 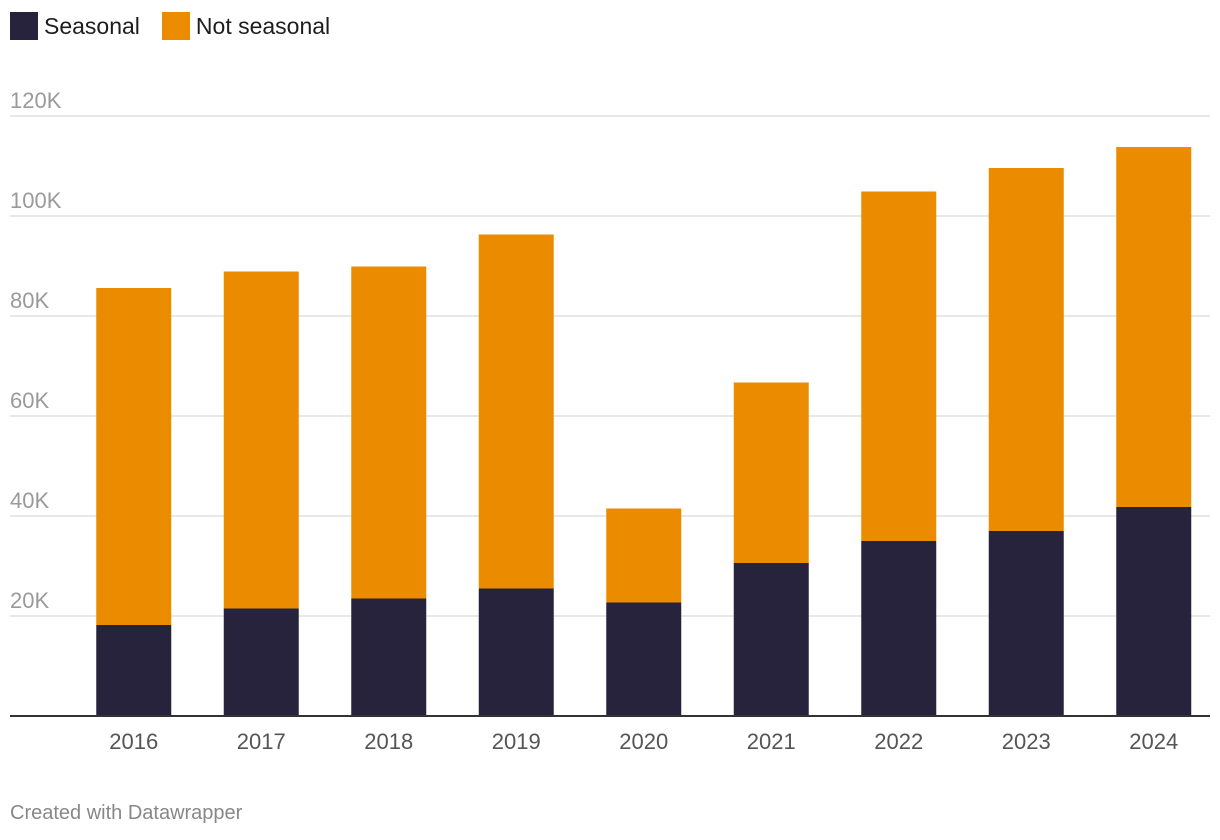 What do you see at coordinates (899, 366) in the screenshot?
I see `bar-not-seasonal-2022` at bounding box center [899, 366].